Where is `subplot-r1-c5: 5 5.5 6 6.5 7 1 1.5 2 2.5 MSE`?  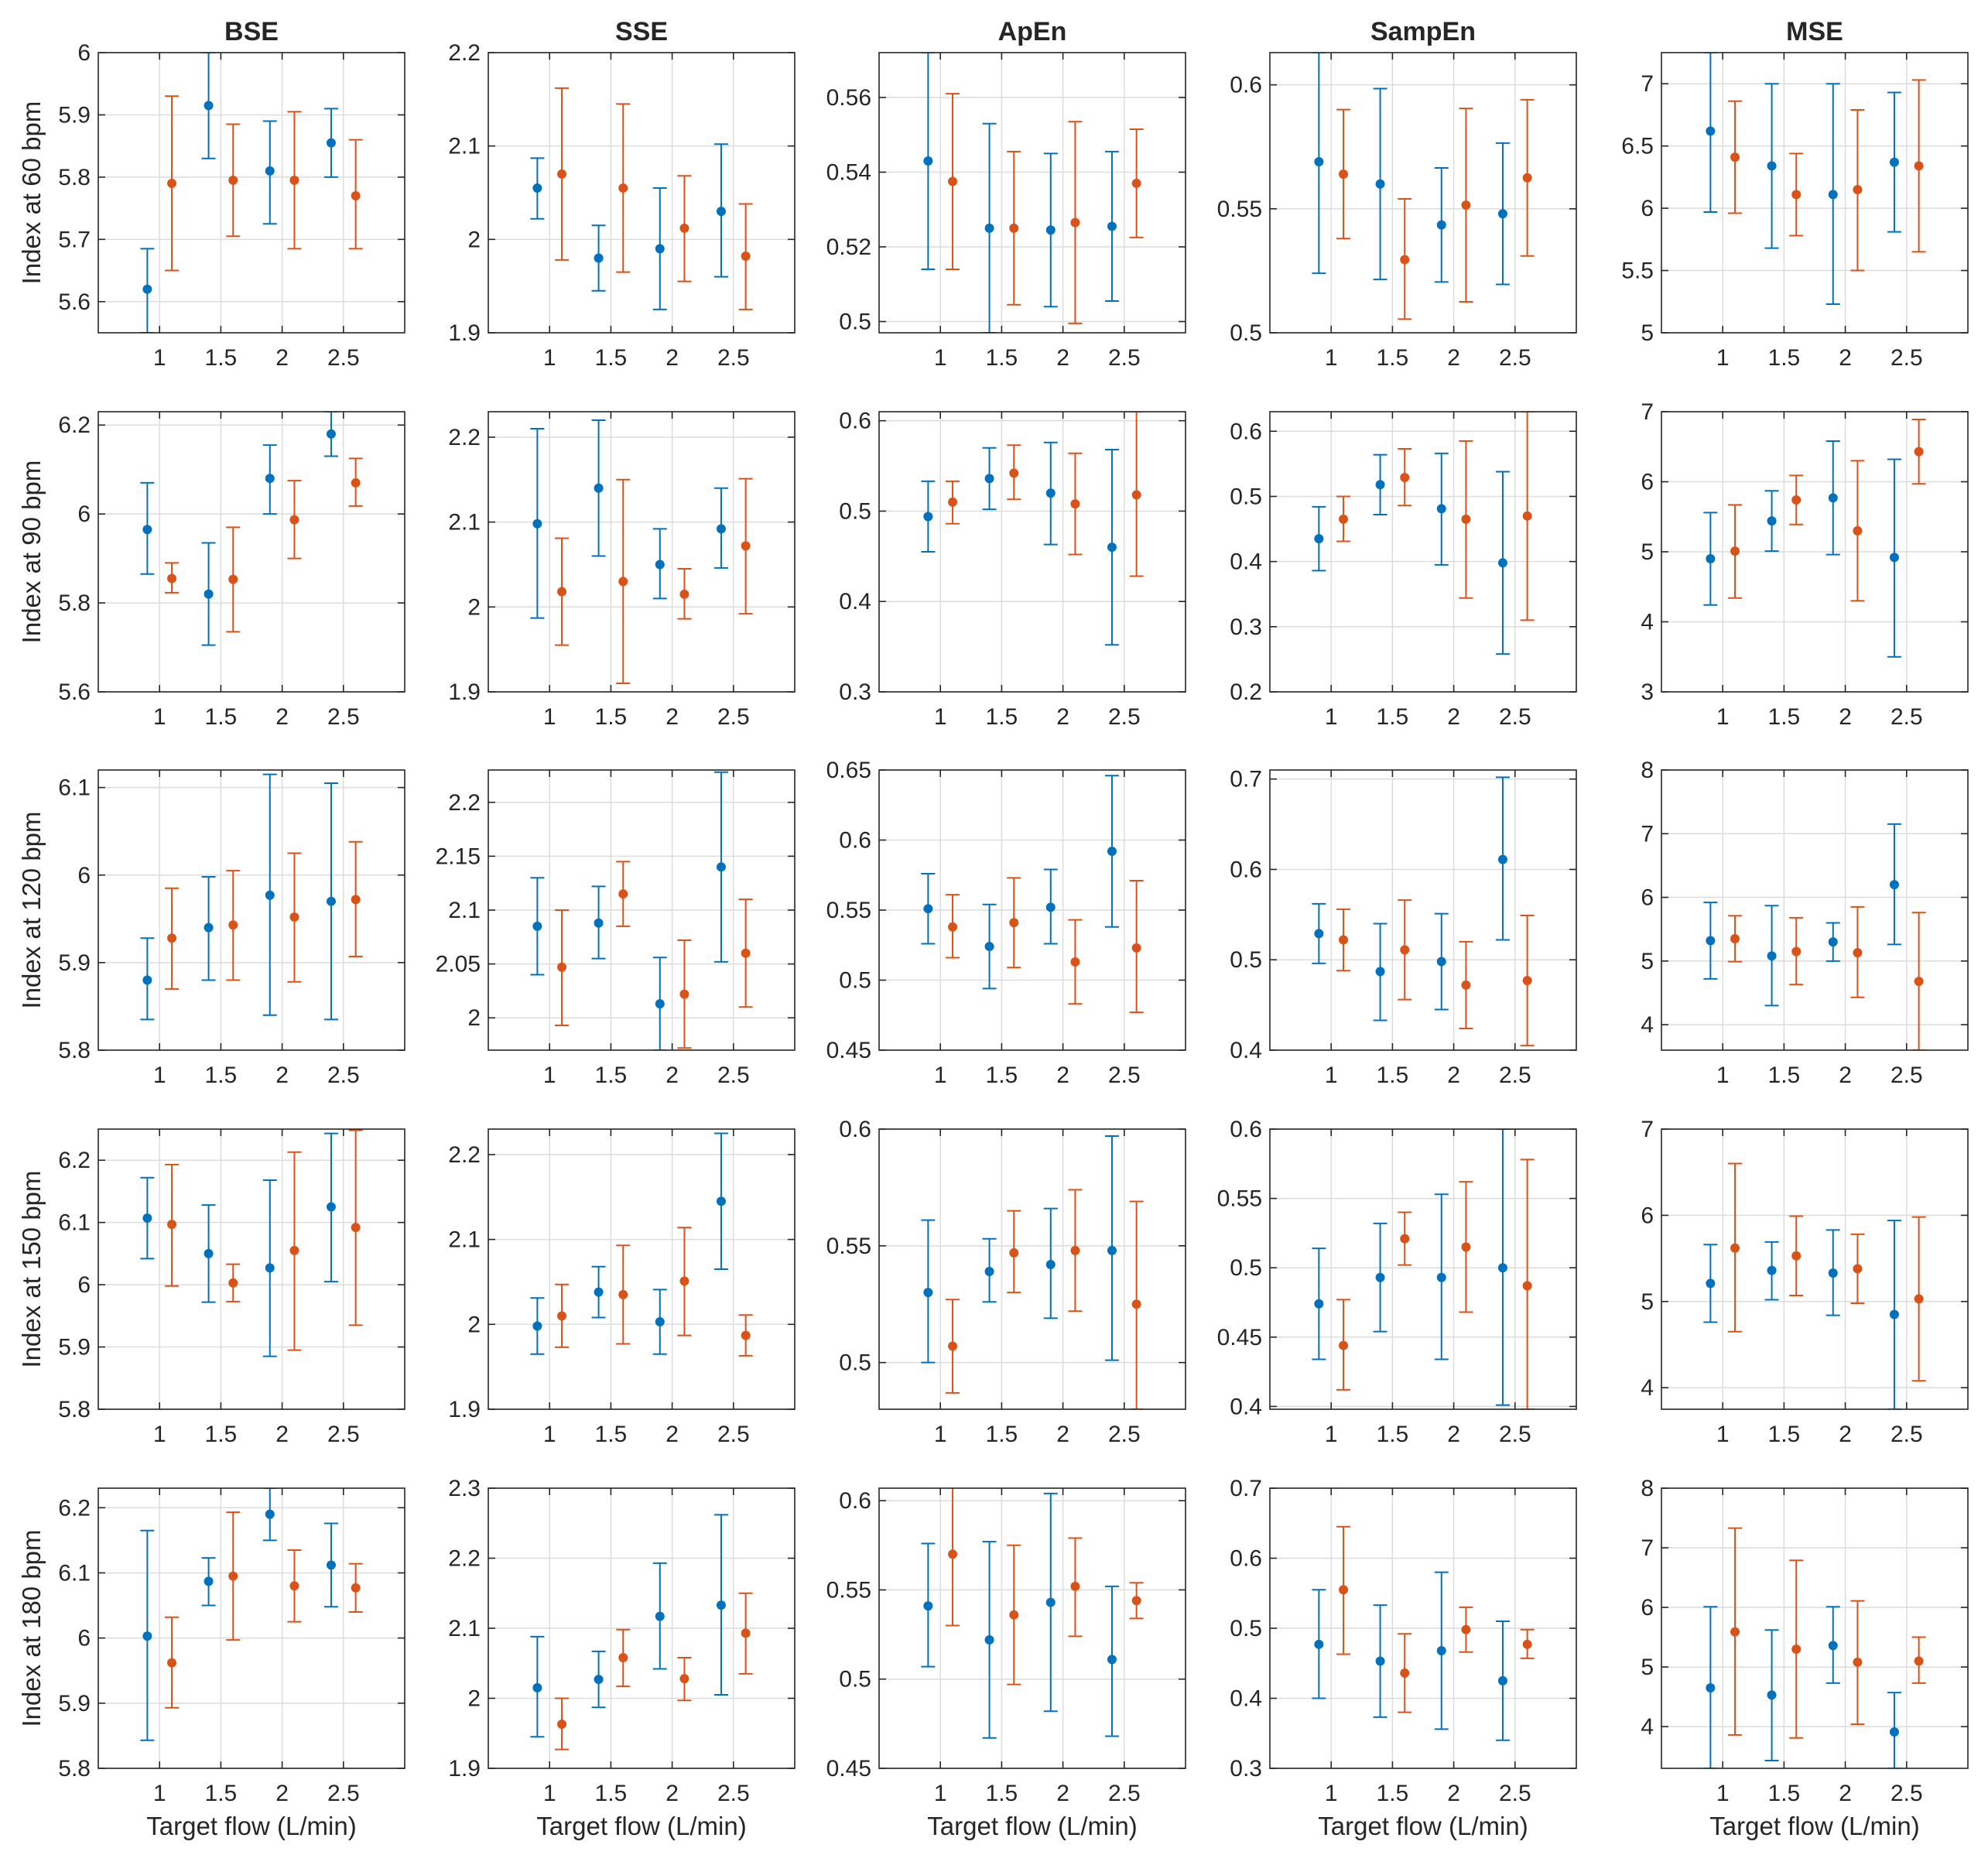
subplot-r1-c5: 5 5.5 6 6.5 7 1 1.5 2 2.5 MSE is located at coordinates (1795, 194).